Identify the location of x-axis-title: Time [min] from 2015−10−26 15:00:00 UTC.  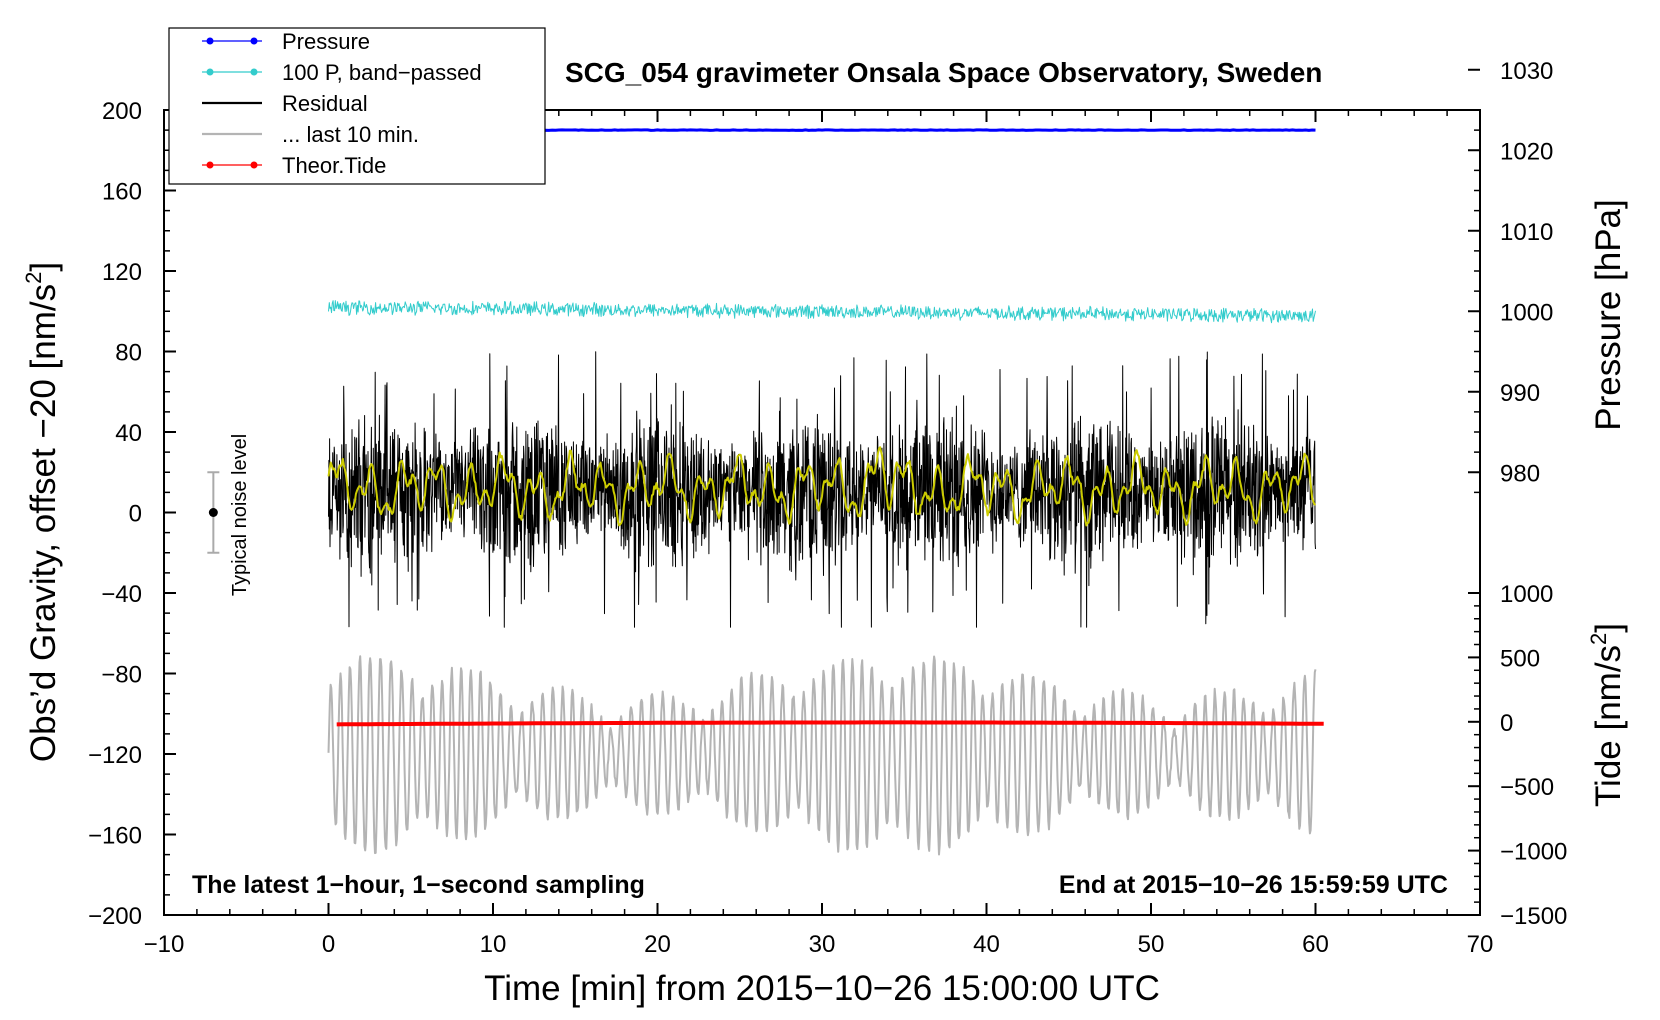
(822, 988).